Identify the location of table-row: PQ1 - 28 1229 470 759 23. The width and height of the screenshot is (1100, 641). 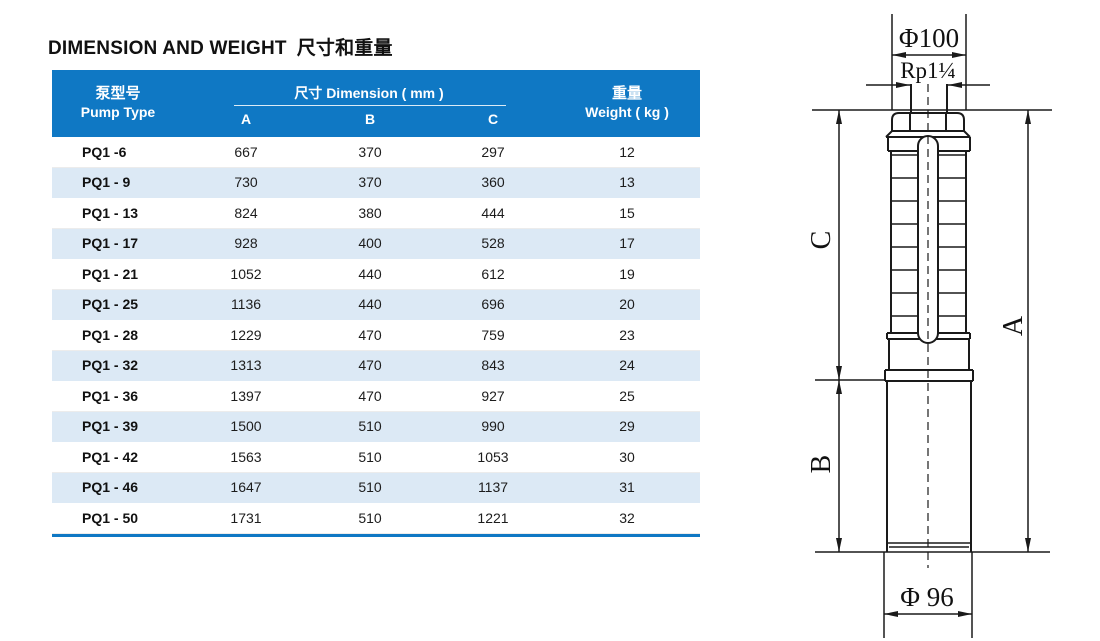
(376, 335).